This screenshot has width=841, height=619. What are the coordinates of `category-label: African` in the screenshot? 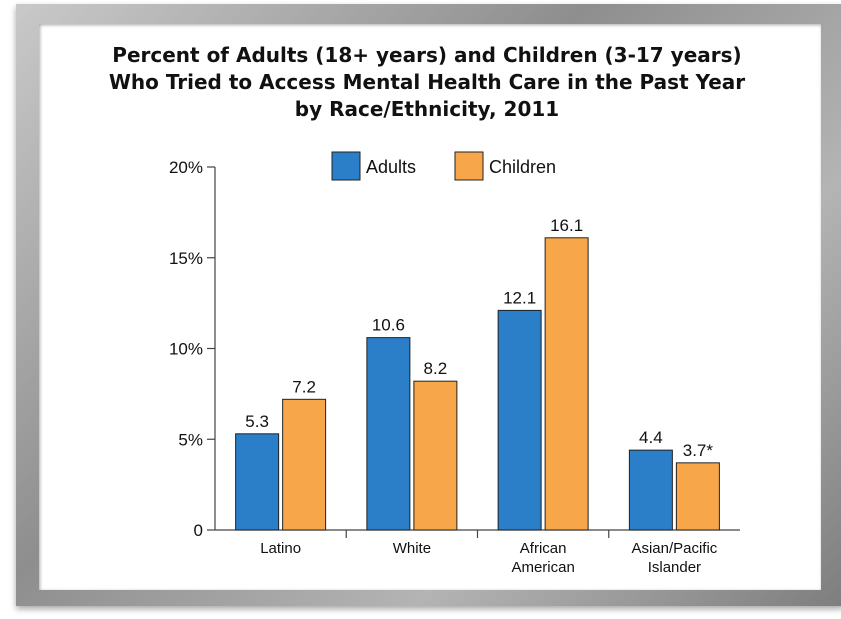 It's located at (543, 548).